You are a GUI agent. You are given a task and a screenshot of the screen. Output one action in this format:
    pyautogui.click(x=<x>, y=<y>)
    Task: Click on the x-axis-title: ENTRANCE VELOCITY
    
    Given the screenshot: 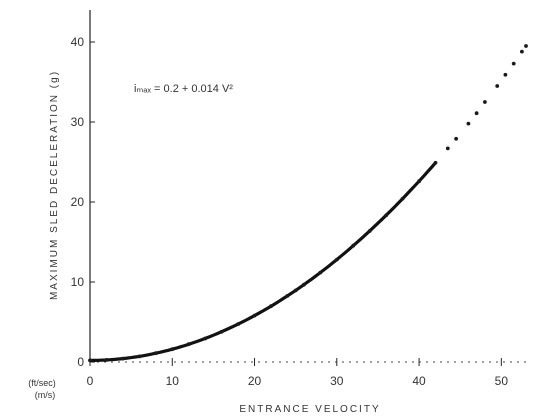 What is the action you would take?
    pyautogui.click(x=309, y=409)
    